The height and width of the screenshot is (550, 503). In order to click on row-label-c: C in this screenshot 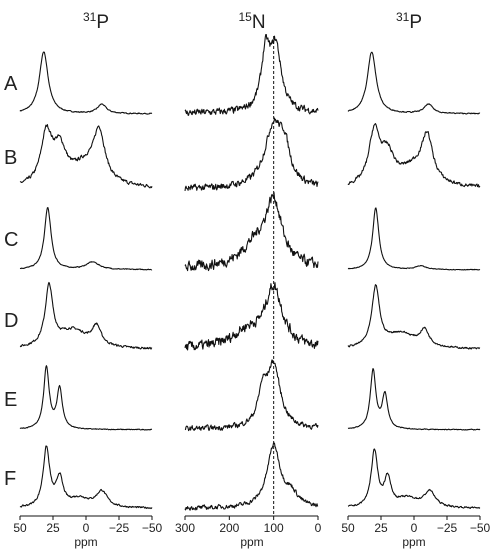, I will do `click(11, 240)`.